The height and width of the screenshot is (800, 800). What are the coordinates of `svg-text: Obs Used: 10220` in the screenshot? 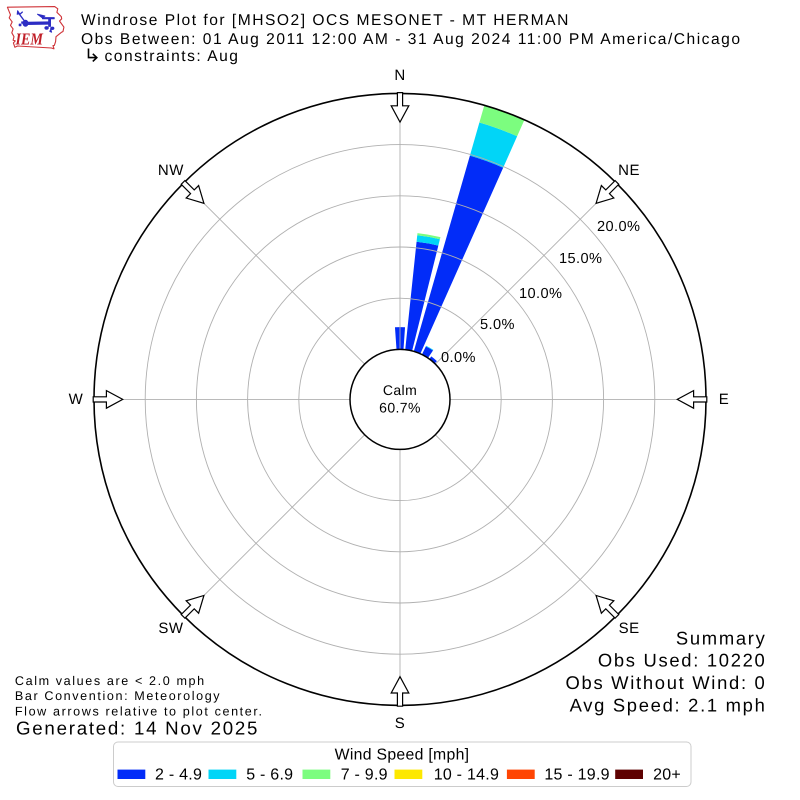 It's located at (682, 659).